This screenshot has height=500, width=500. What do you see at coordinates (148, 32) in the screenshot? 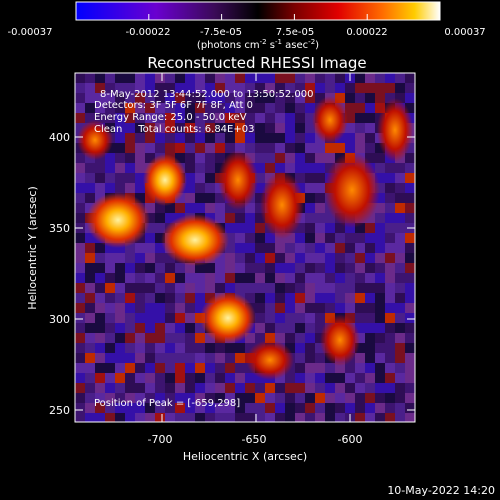
I see `colorbar-tick-label: -0.00022` at bounding box center [148, 32].